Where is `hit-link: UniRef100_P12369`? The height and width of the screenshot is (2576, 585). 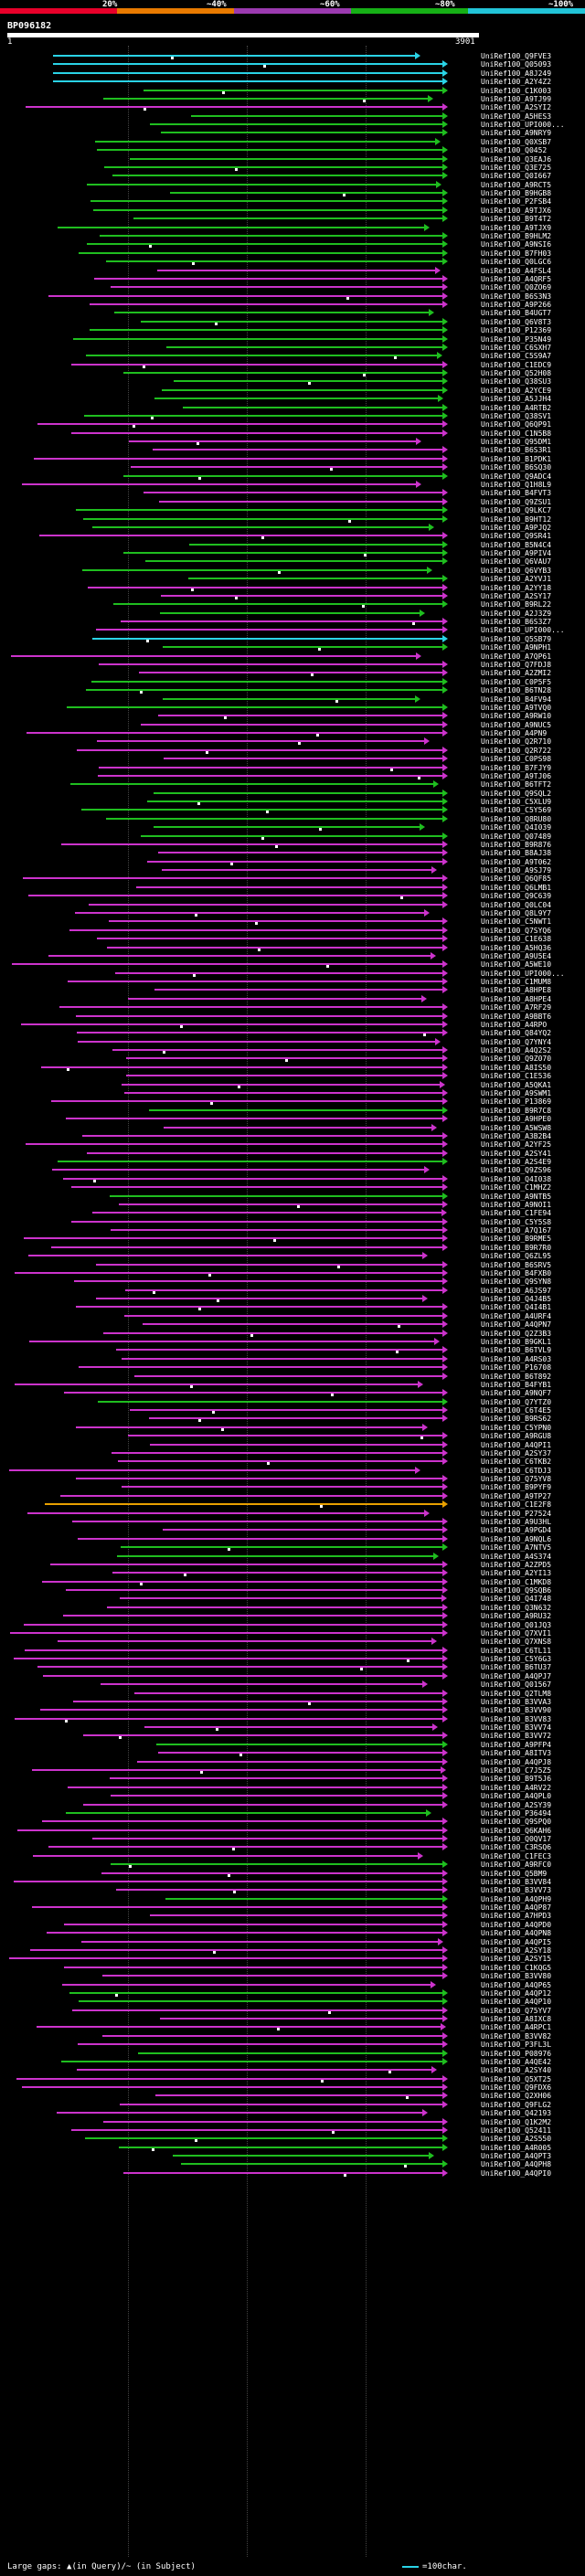 hit-link: UniRef100_P12369 is located at coordinates (516, 330).